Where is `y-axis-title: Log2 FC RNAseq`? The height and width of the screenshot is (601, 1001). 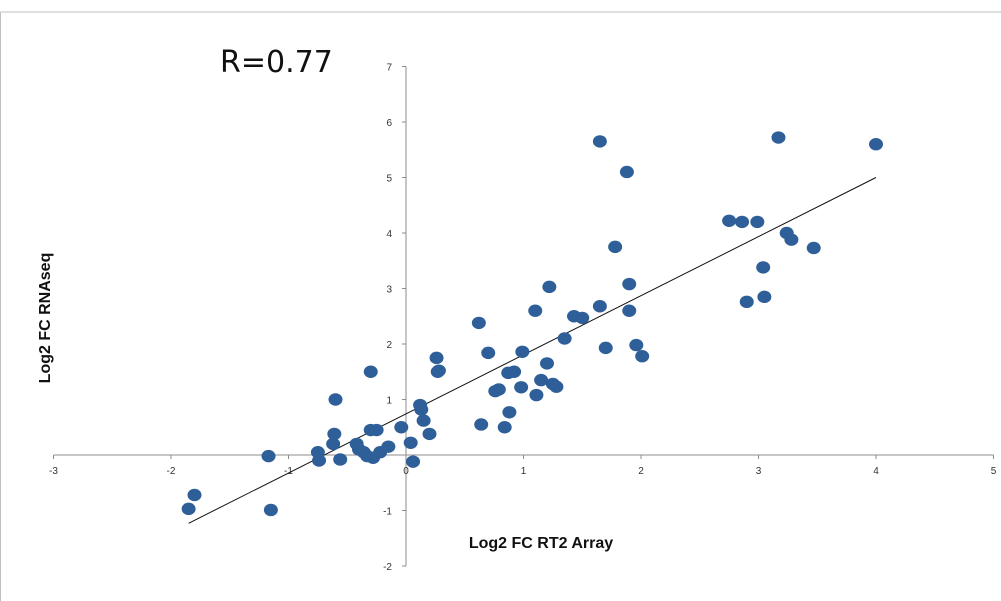 y-axis-title: Log2 FC RNAseq is located at coordinates (45, 318).